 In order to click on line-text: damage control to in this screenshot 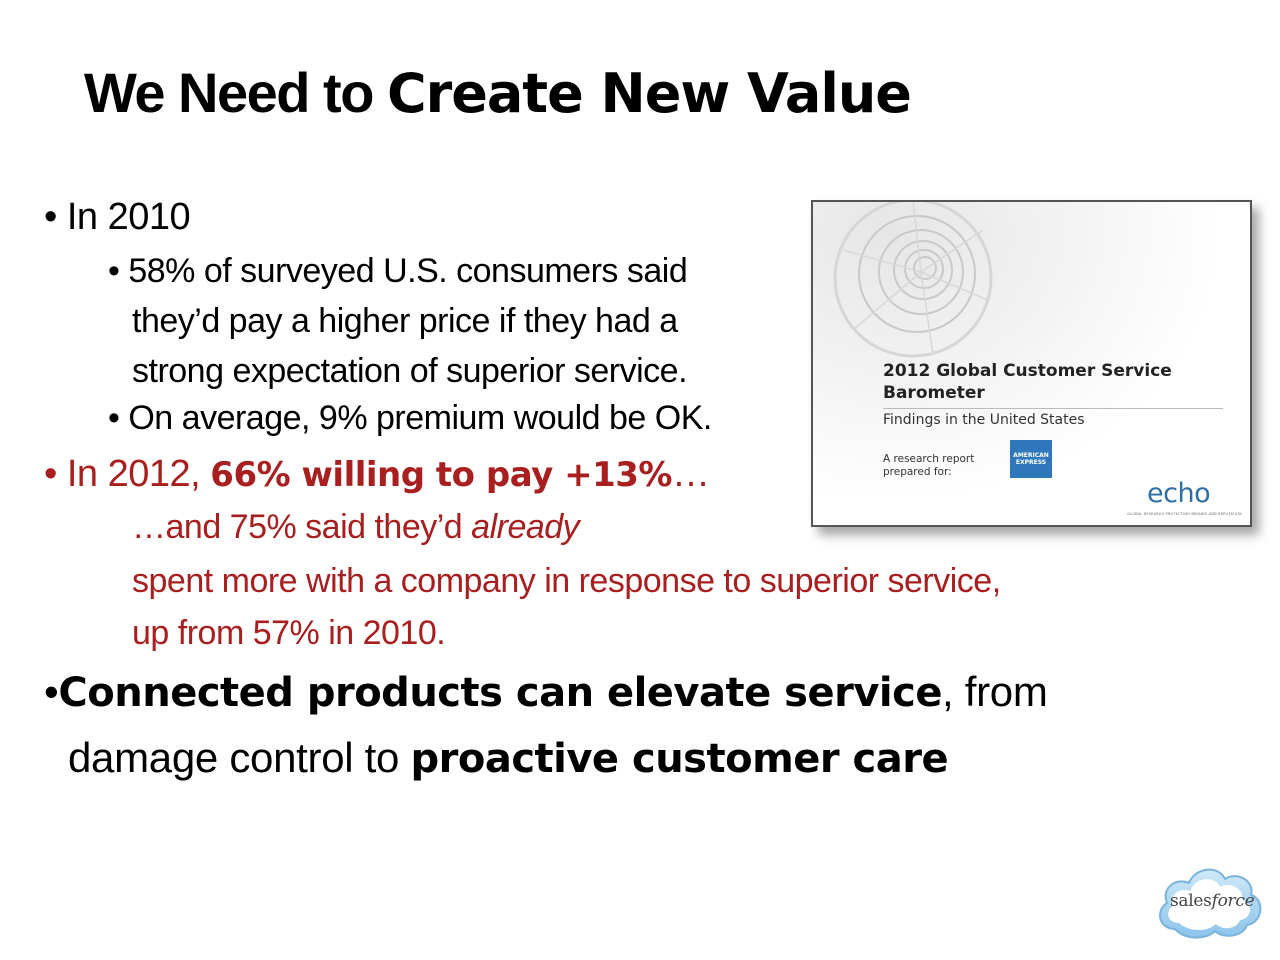, I will do `click(239, 757)`.